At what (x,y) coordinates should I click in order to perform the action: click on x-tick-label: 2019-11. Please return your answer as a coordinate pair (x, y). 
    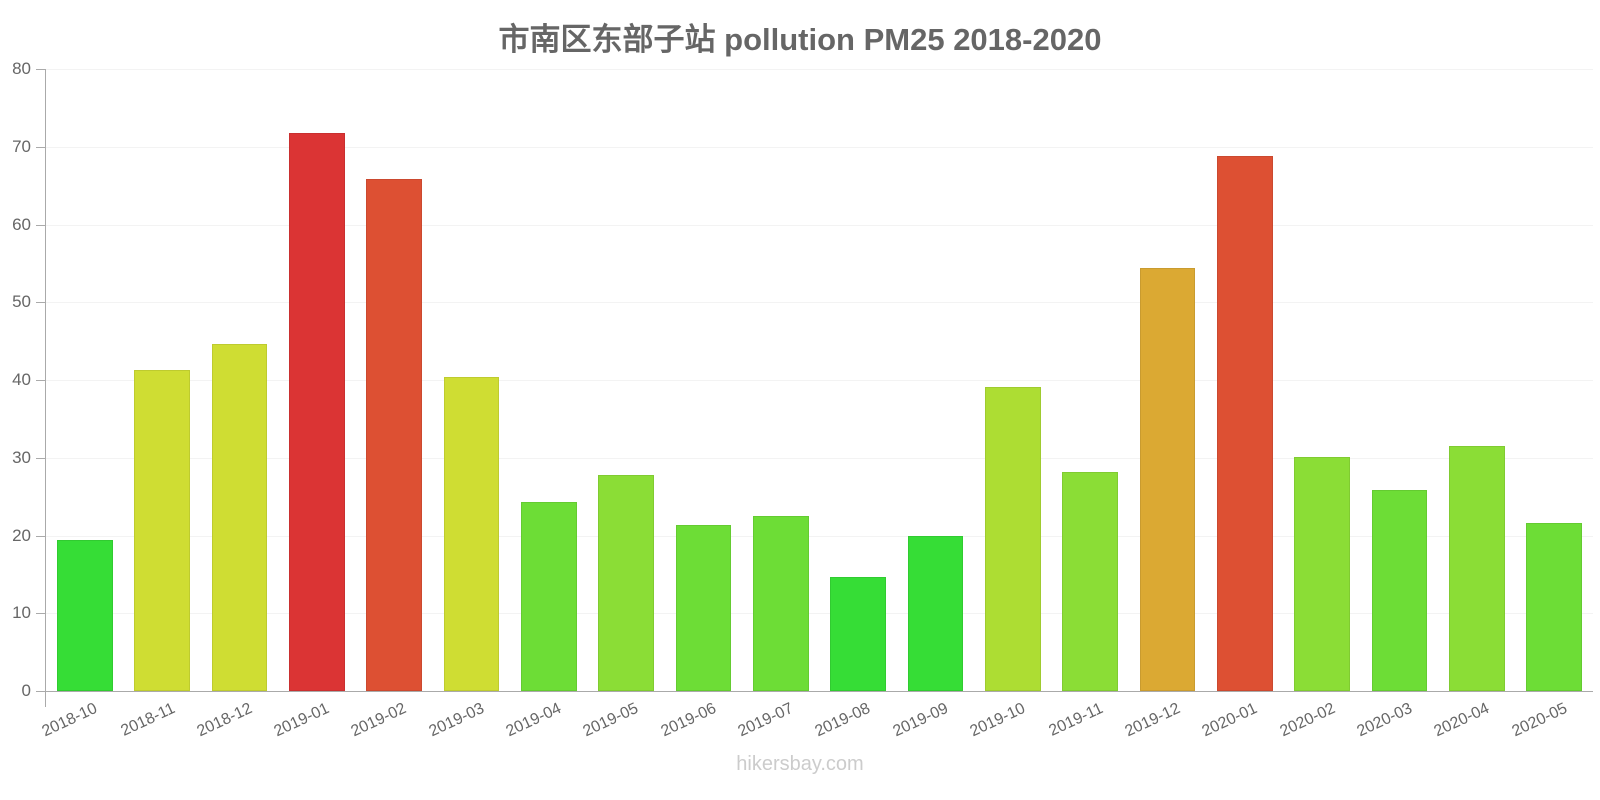
    Looking at the image, I should click on (1076, 720).